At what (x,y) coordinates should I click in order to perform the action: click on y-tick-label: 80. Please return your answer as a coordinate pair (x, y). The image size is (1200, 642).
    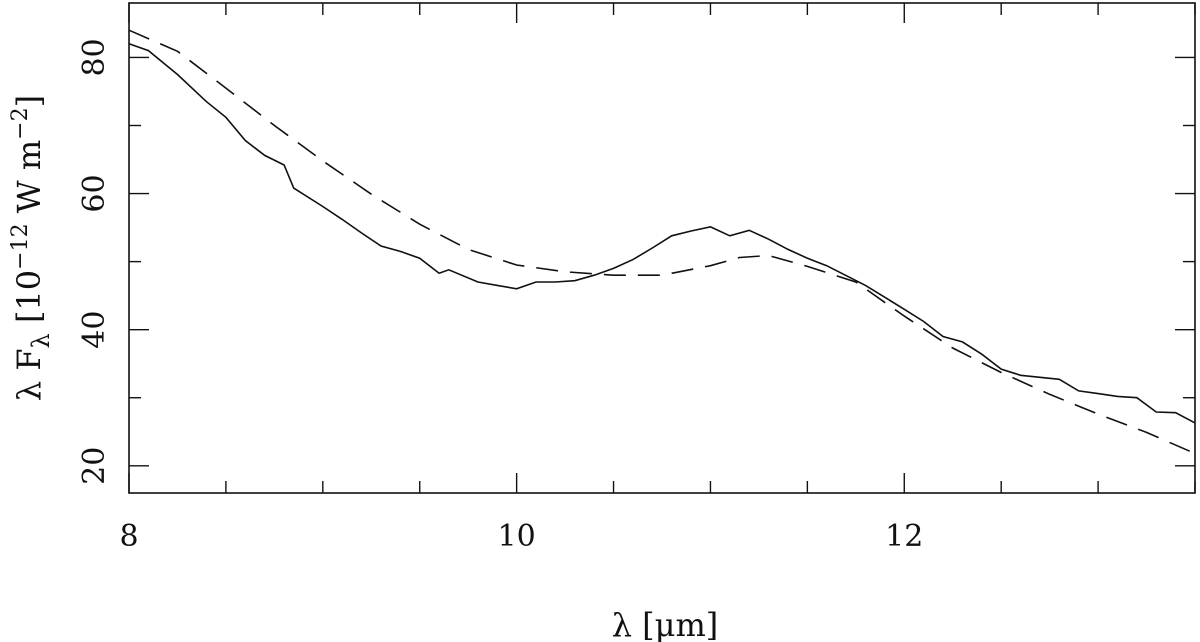
    Looking at the image, I should click on (94, 57).